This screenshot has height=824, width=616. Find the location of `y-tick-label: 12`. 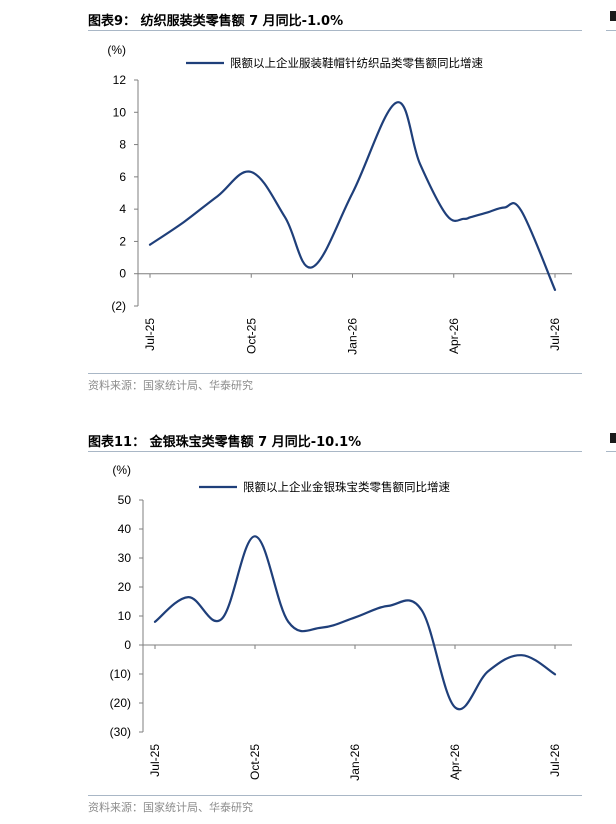

y-tick-label: 12 is located at coordinates (120, 80).